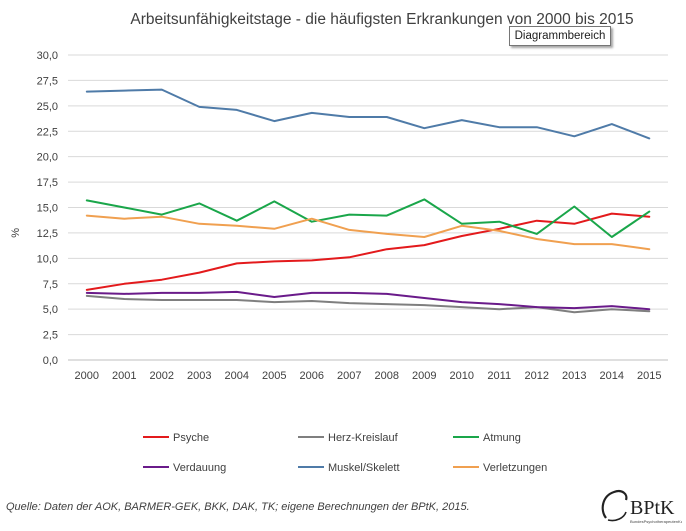 Image resolution: width=686 pixels, height=531 pixels. What do you see at coordinates (199, 468) in the screenshot?
I see `legend-label-verdauung: Verdauung` at bounding box center [199, 468].